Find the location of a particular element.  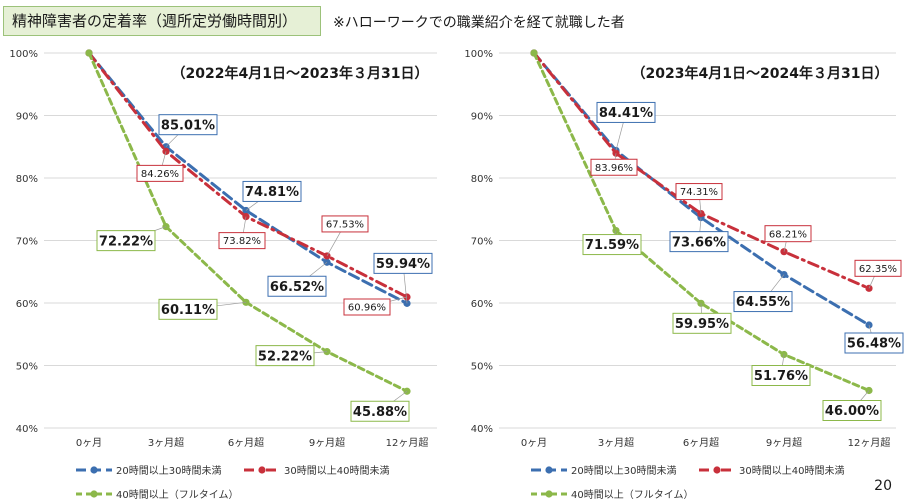

data-label-40h: 72.22% is located at coordinates (126, 241).